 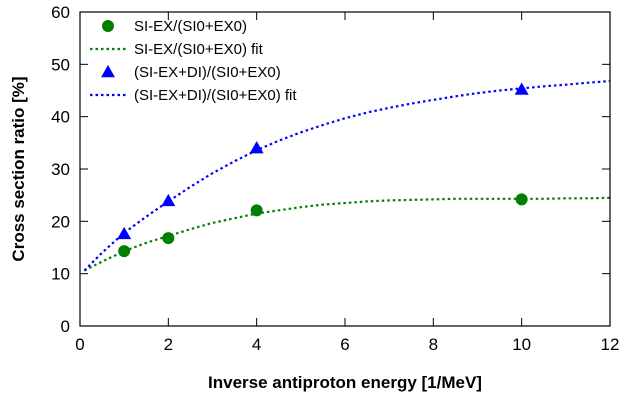 What do you see at coordinates (79, 344) in the screenshot?
I see `x-tick-label: 0` at bounding box center [79, 344].